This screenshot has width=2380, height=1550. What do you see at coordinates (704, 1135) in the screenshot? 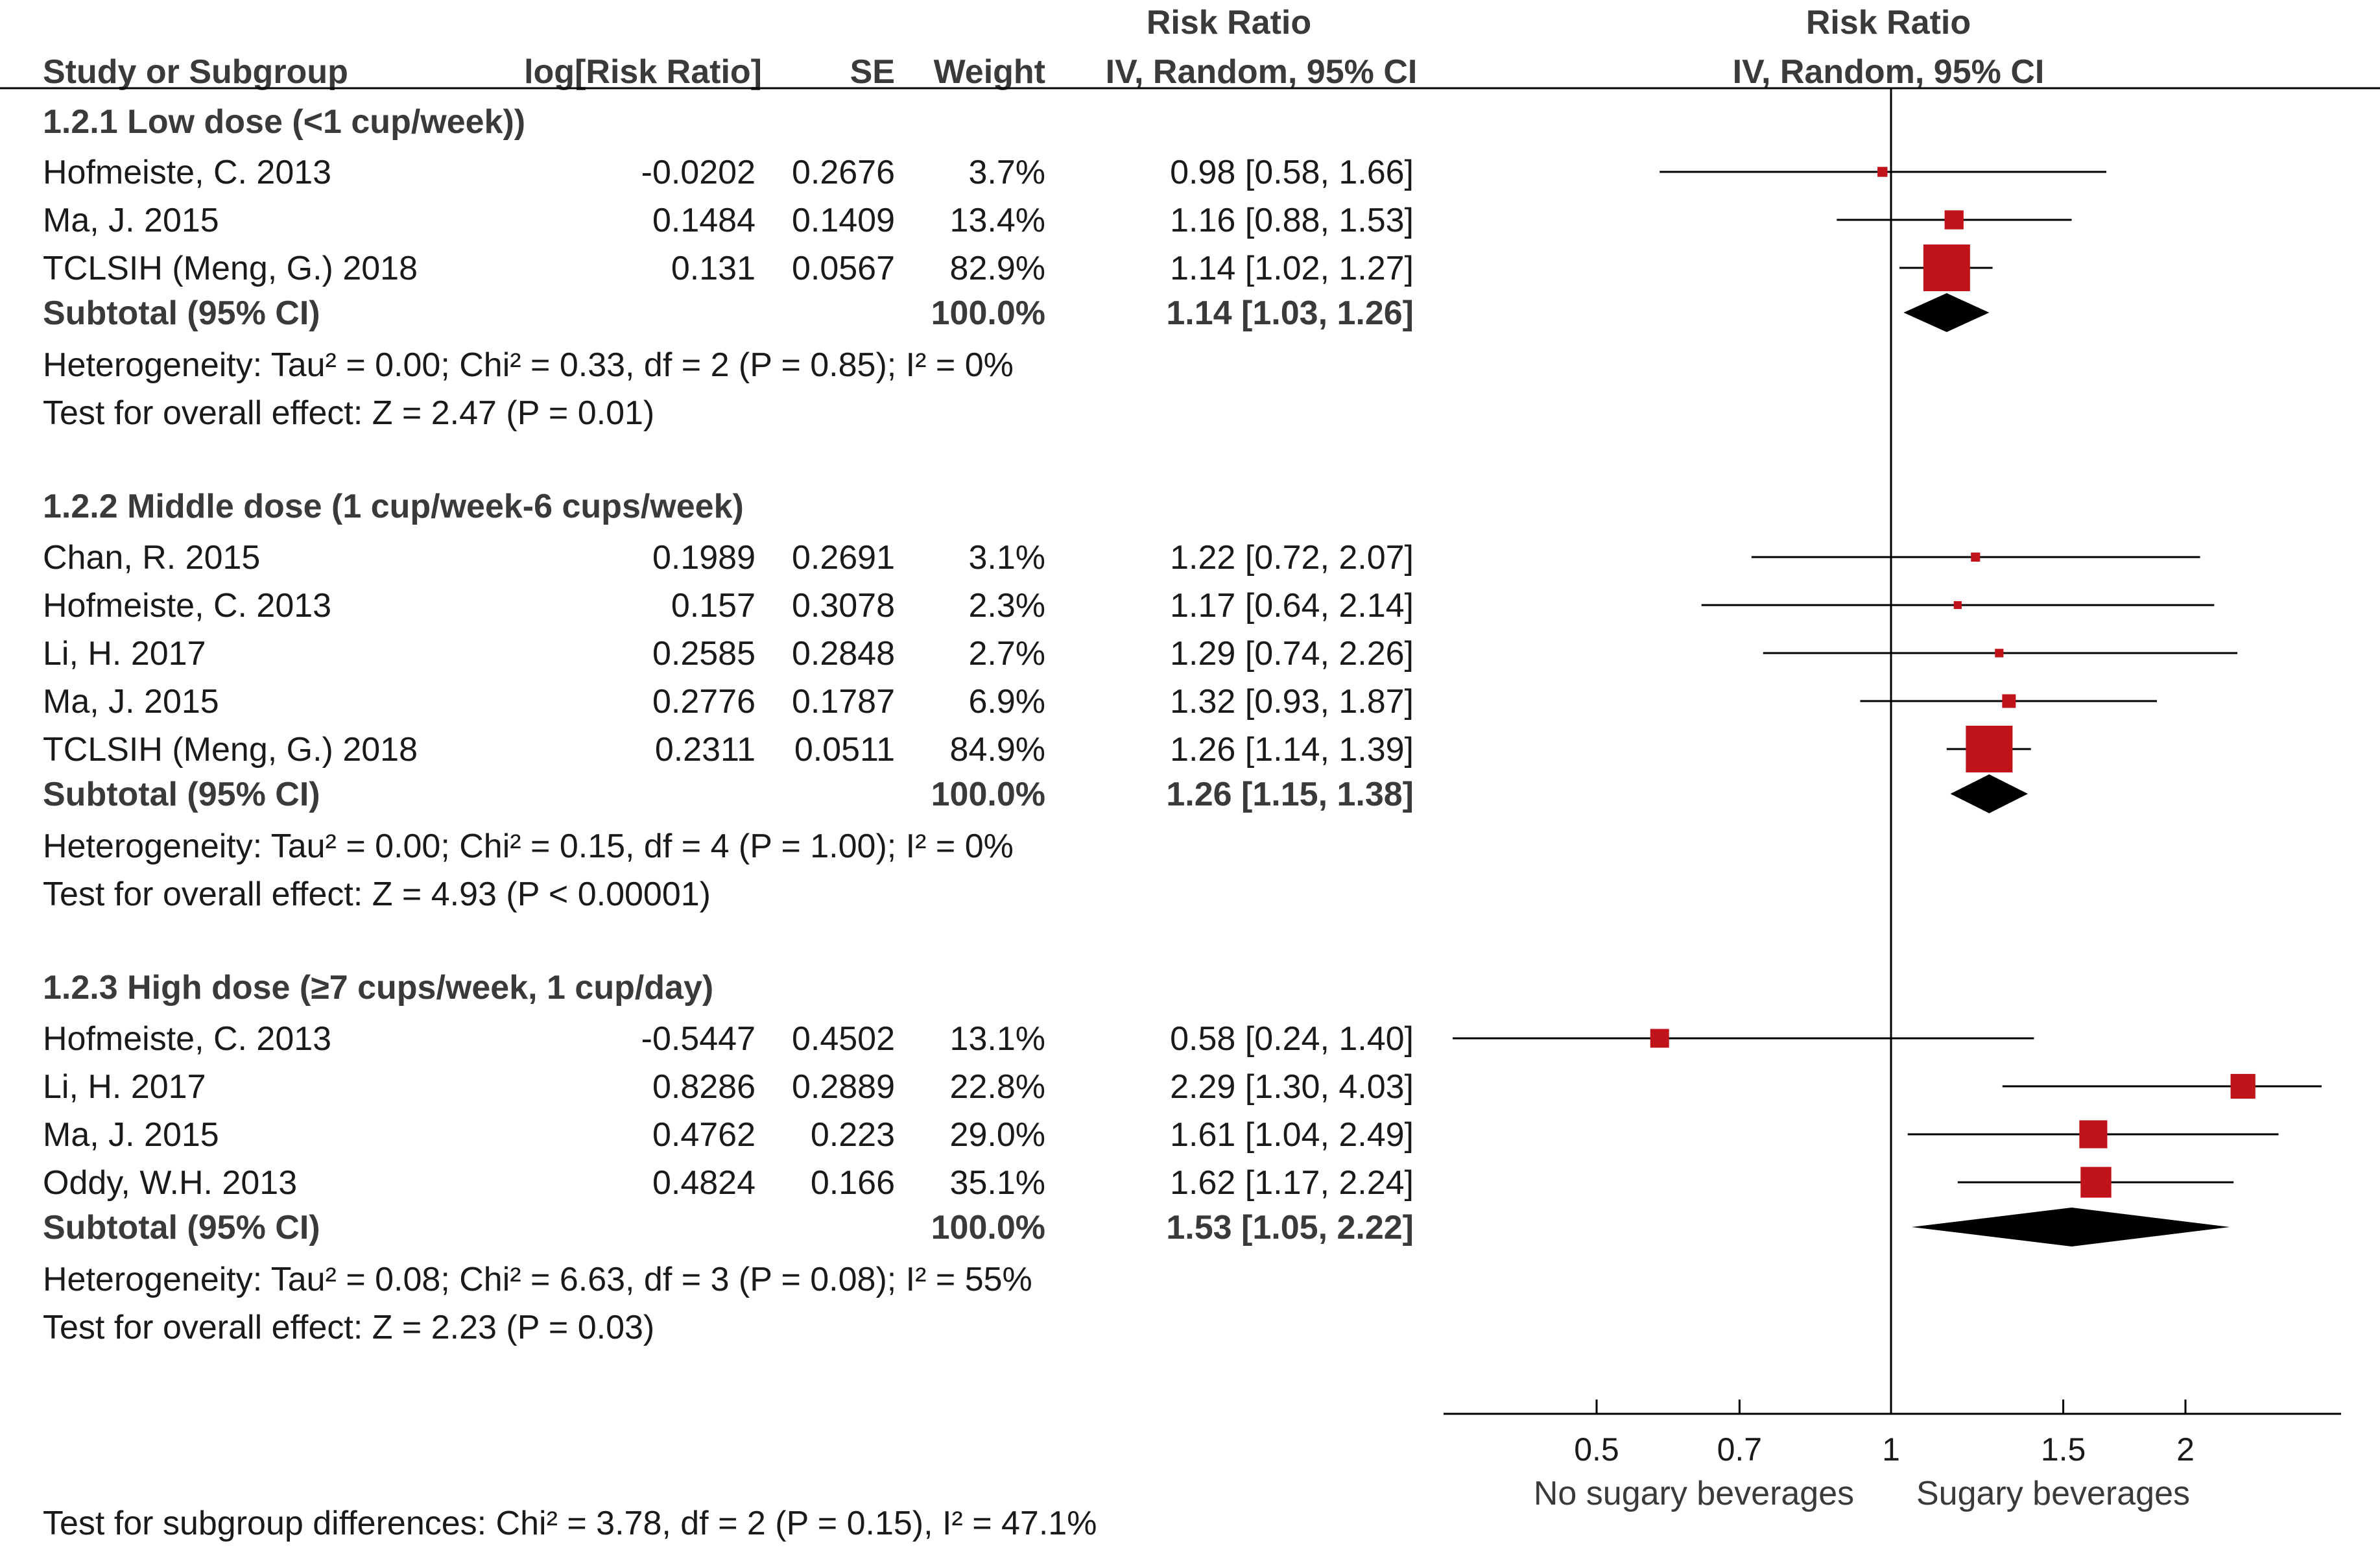
I see `study-logrr: 0.4762` at bounding box center [704, 1135].